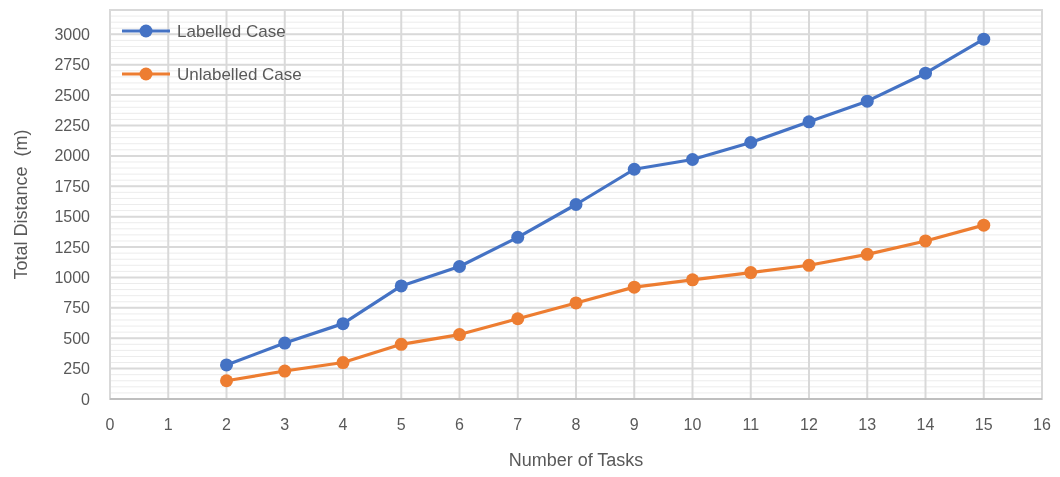  I want to click on x-tick-label: 11, so click(751, 424).